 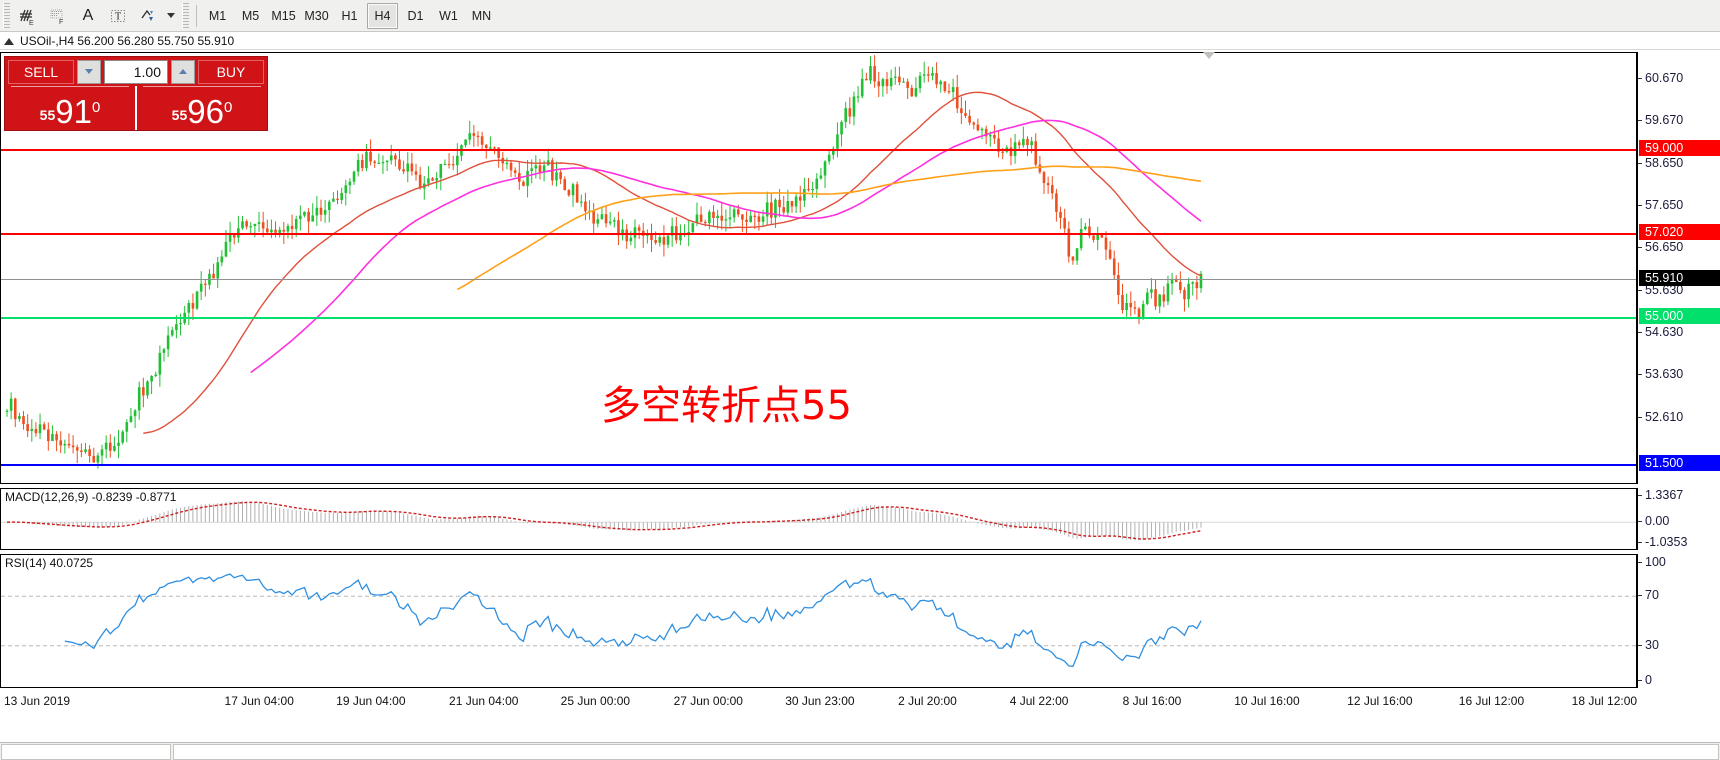 I want to click on time-tick: 27 Jun 00:00, so click(x=708, y=701).